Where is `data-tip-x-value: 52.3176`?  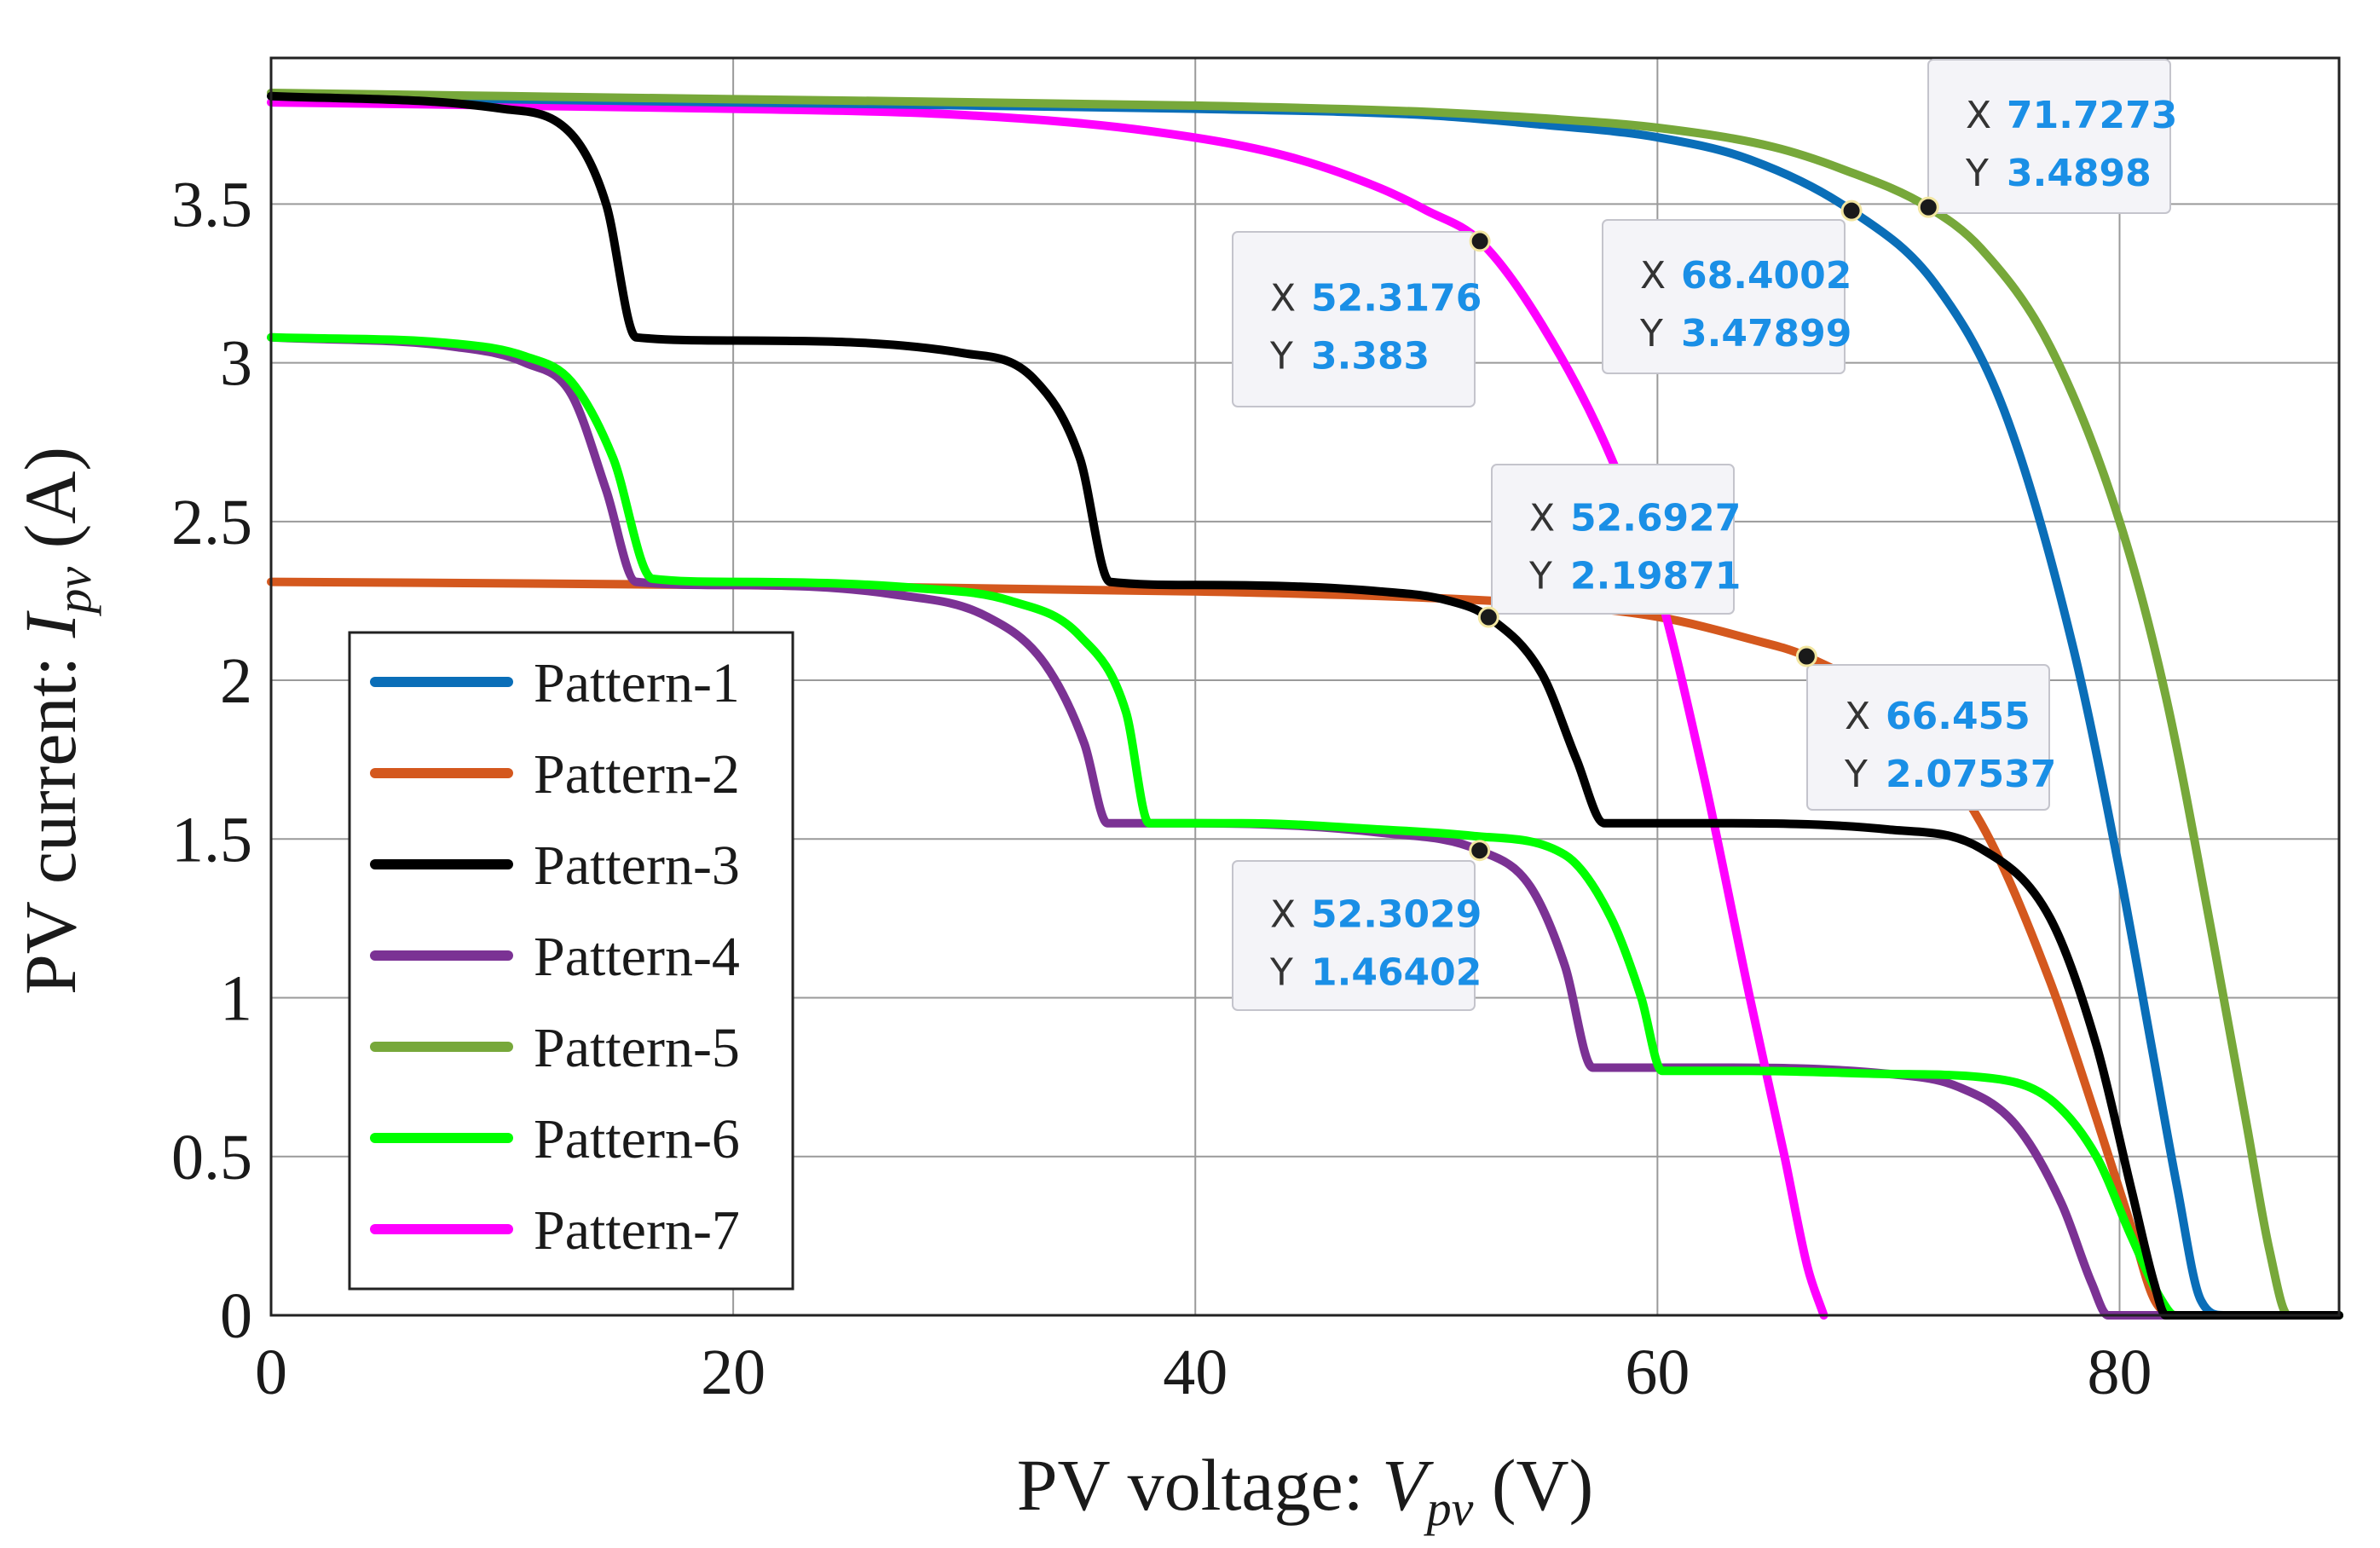 data-tip-x-value: 52.3176 is located at coordinates (1396, 299).